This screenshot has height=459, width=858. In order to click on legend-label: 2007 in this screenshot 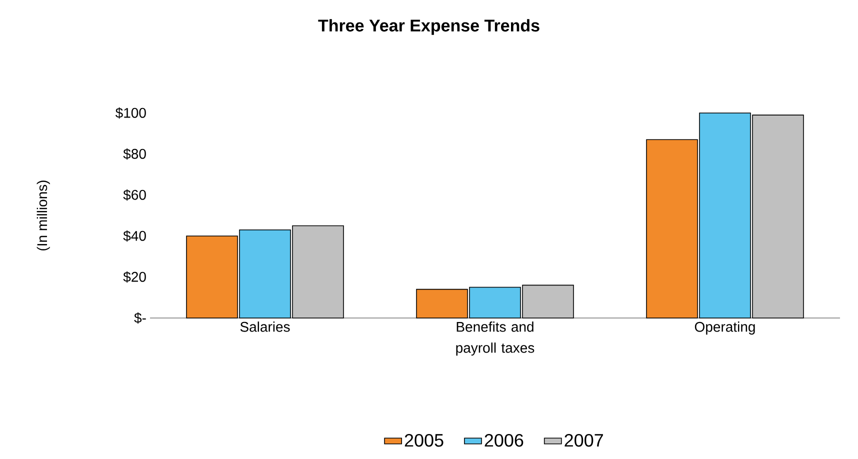, I will do `click(583, 440)`.